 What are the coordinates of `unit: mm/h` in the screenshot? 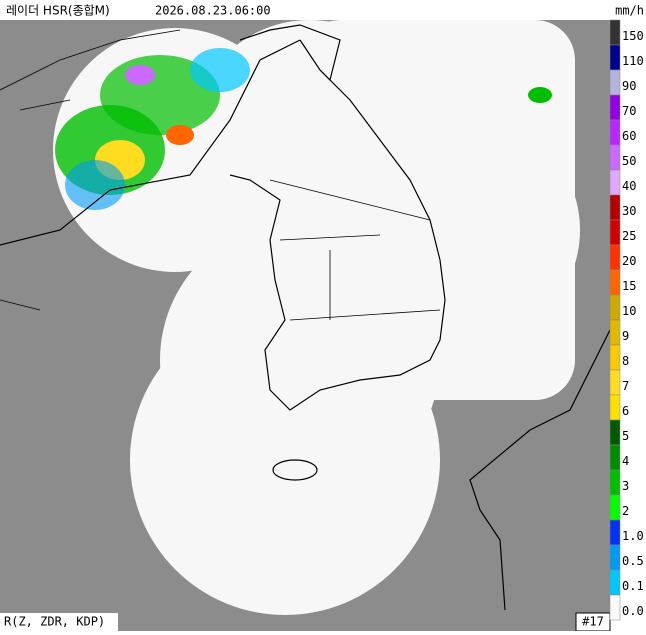 It's located at (629, 11).